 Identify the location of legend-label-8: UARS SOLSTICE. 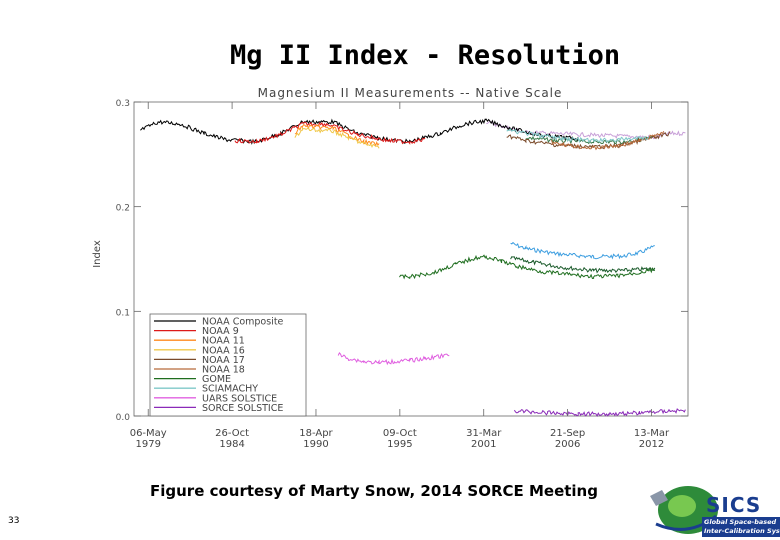
(239, 398).